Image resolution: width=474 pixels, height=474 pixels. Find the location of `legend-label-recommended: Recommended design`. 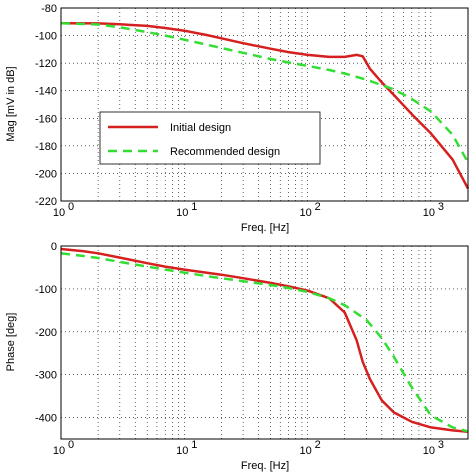

legend-label-recommended: Recommended design is located at coordinates (225, 152).